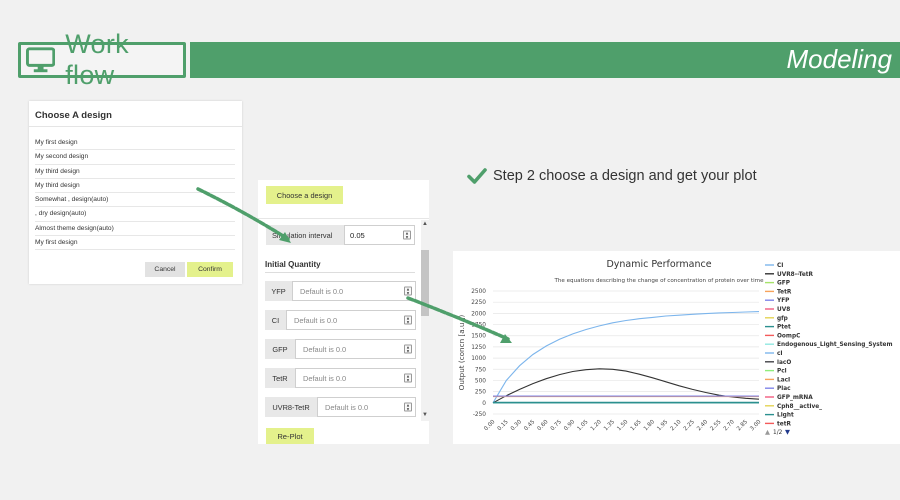 The height and width of the screenshot is (500, 900). I want to click on x-tick-label: 0.00, so click(489, 425).